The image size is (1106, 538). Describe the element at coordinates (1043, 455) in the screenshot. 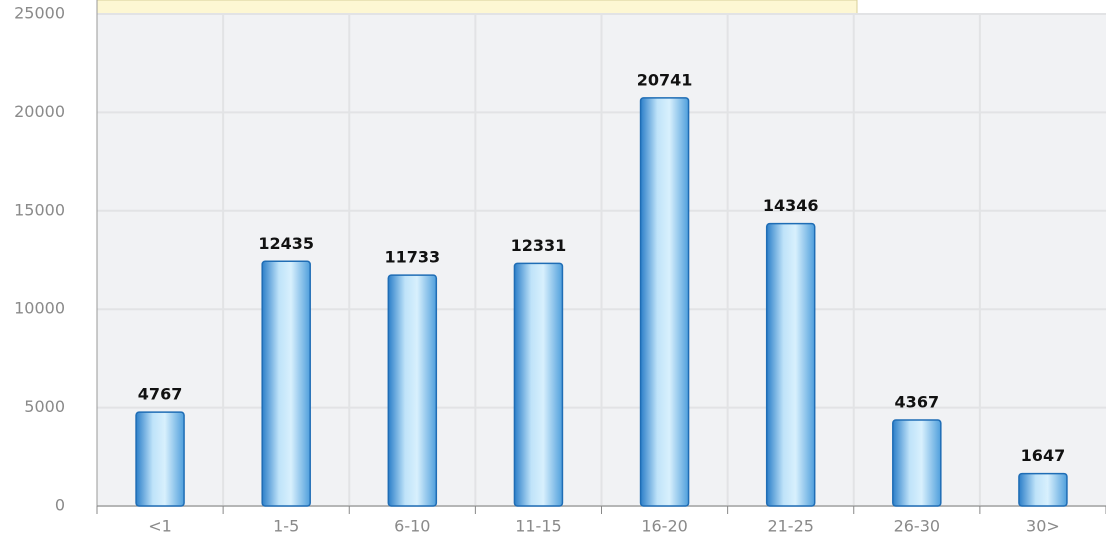

I see `value-label: 1647` at that location.